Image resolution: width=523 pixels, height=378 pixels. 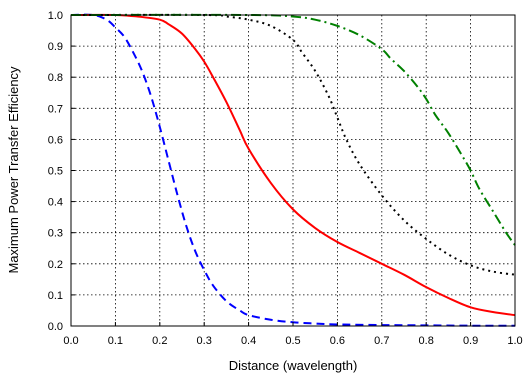 I want to click on x-tick-label: 0.5, so click(x=292, y=341).